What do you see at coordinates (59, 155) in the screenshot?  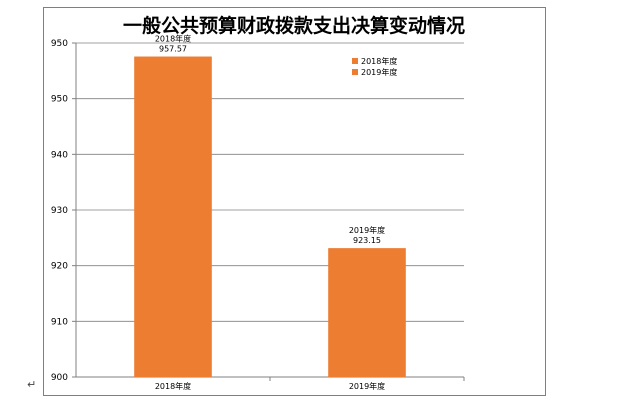 I see `y-tick-label: 940` at bounding box center [59, 155].